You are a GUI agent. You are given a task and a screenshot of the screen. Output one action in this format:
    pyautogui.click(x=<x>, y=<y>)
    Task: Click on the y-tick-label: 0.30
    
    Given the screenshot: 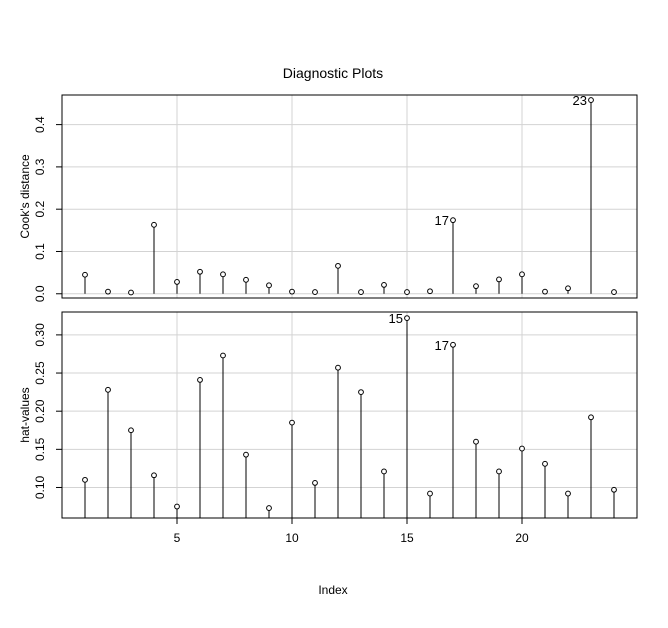 What is the action you would take?
    pyautogui.click(x=40, y=335)
    